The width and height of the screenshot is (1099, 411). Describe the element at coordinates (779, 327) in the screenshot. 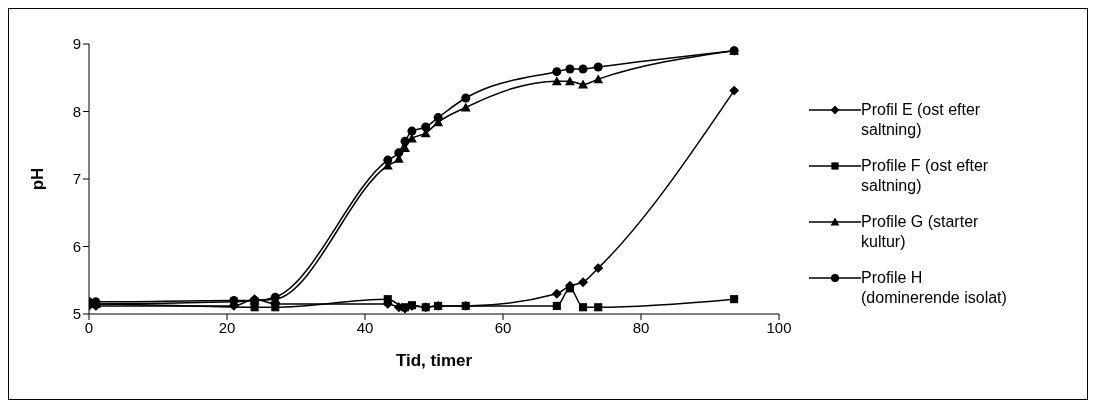

I see `x-tick-label: 100` at that location.